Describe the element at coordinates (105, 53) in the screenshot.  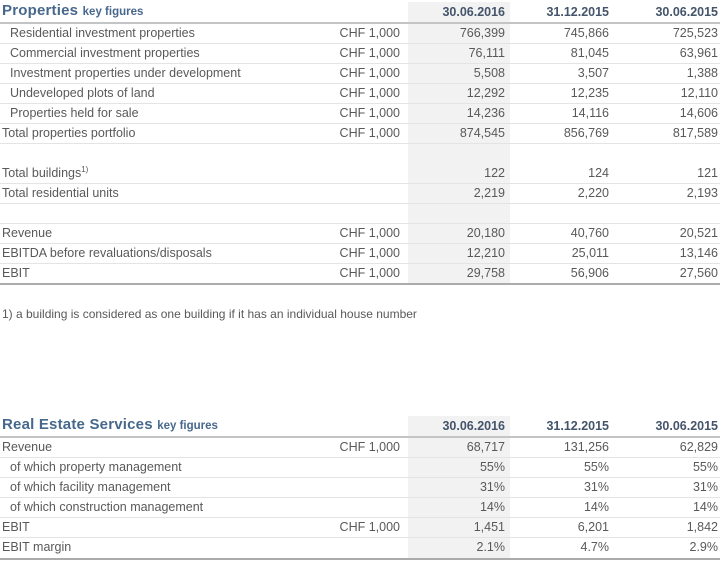
I see `row-label-text: Commercial investment properties` at that location.